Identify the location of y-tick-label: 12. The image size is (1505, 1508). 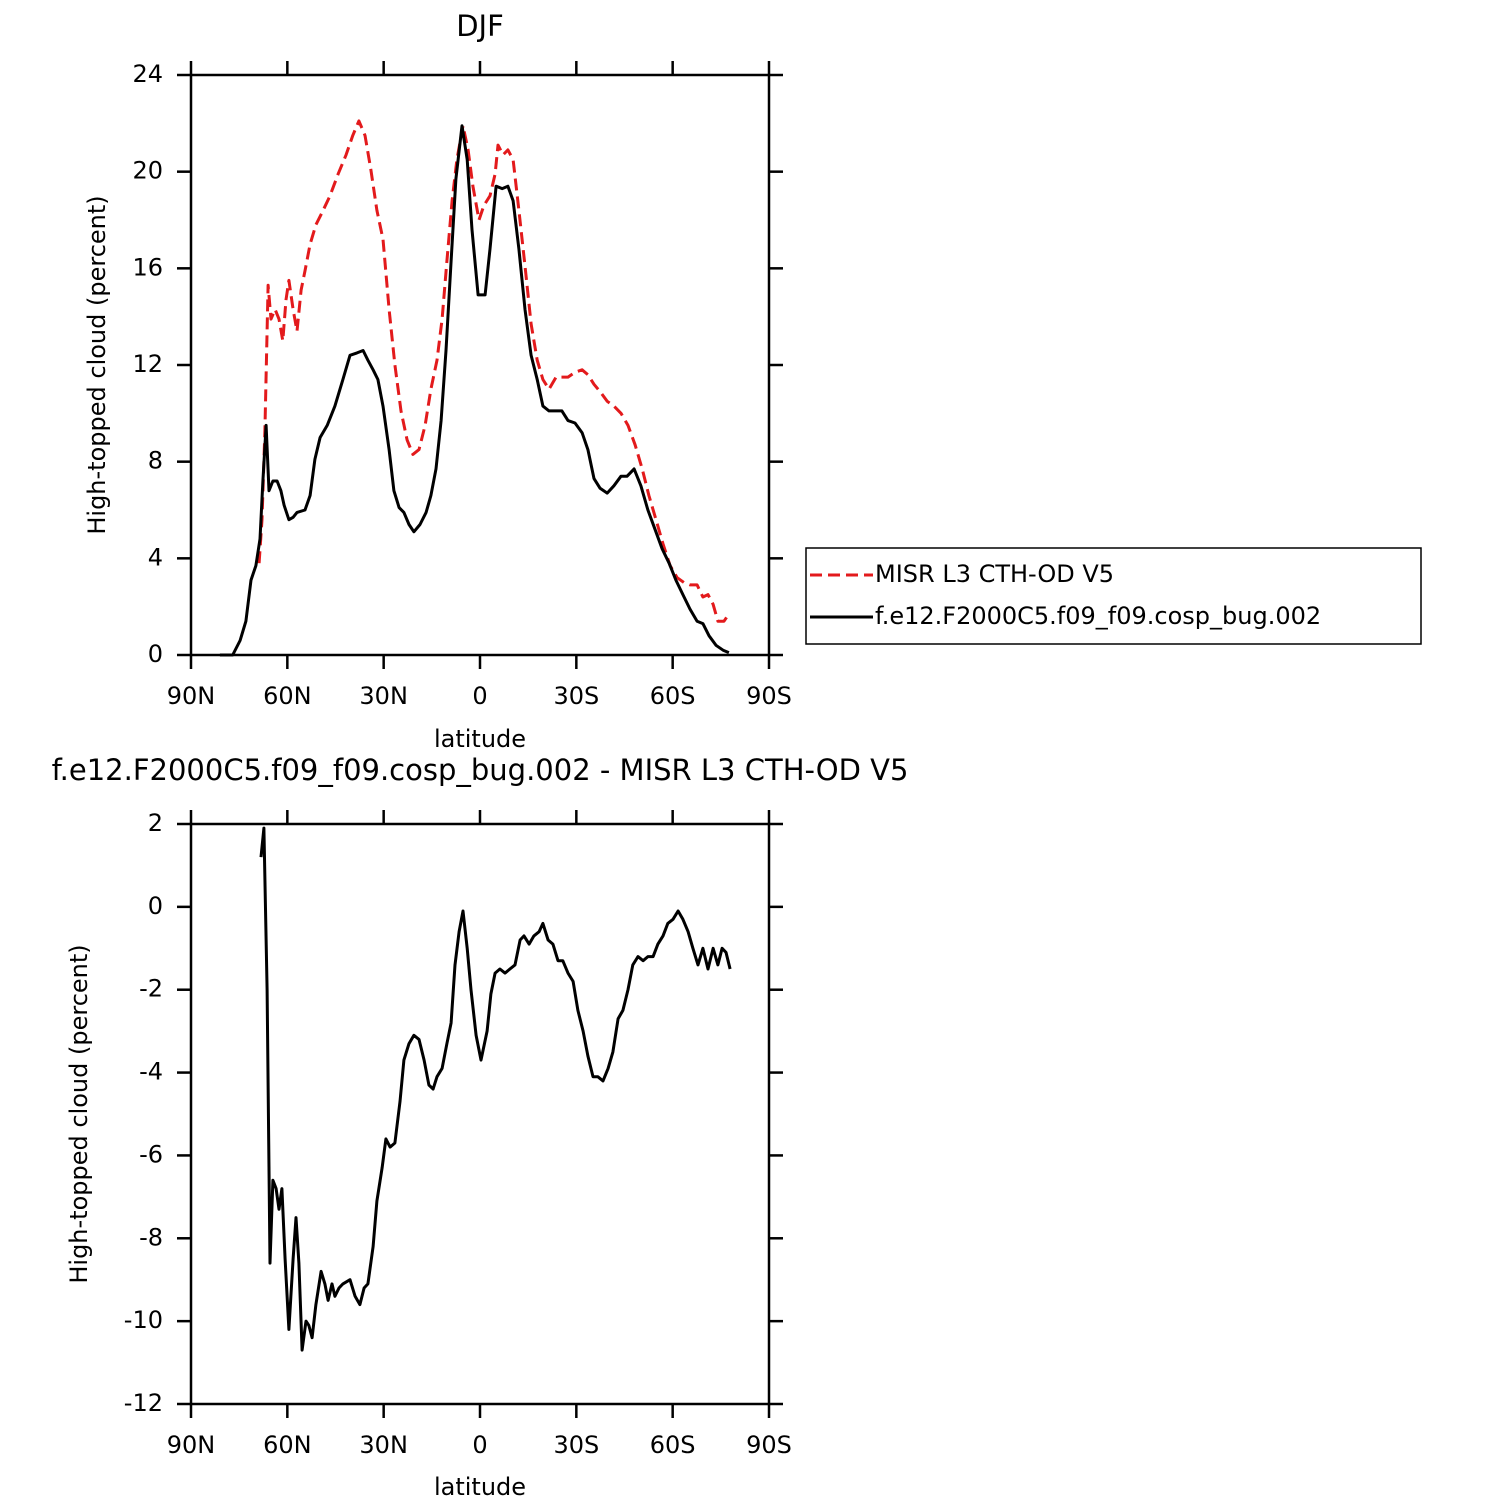
(147, 364).